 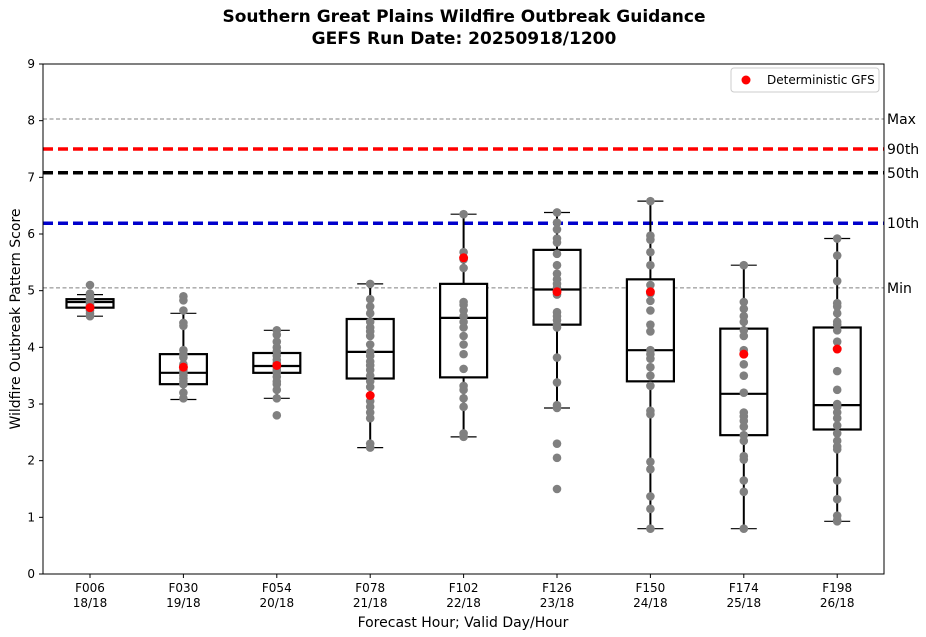 What do you see at coordinates (277, 373) in the screenshot?
I see `box-group-f054` at bounding box center [277, 373].